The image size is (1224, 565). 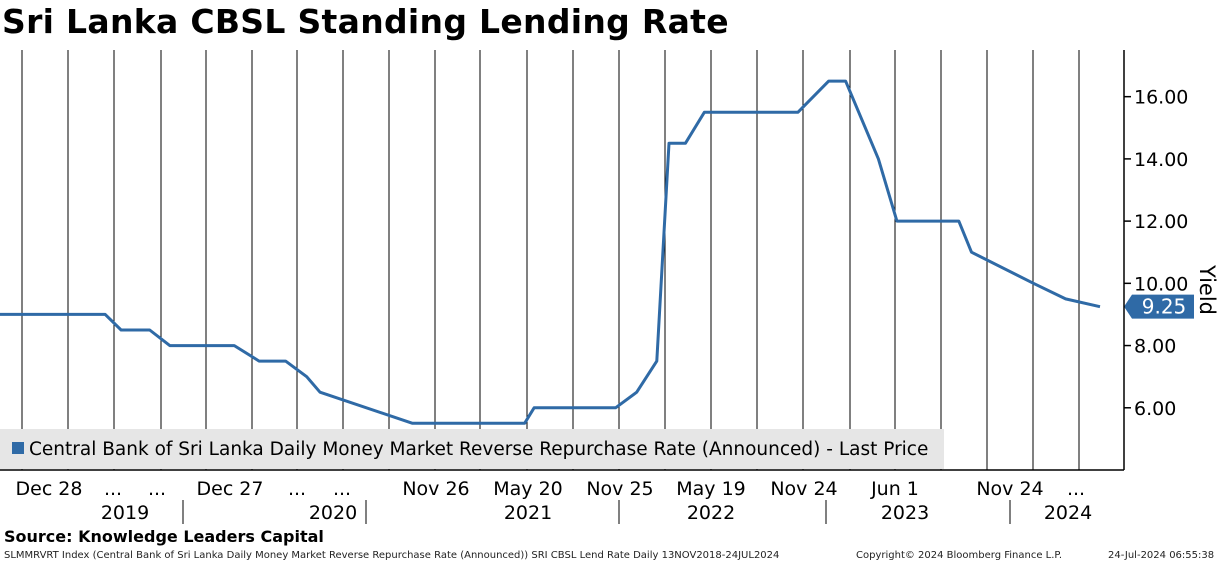 What do you see at coordinates (49, 489) in the screenshot?
I see `x-tick-label: Dec 28` at bounding box center [49, 489].